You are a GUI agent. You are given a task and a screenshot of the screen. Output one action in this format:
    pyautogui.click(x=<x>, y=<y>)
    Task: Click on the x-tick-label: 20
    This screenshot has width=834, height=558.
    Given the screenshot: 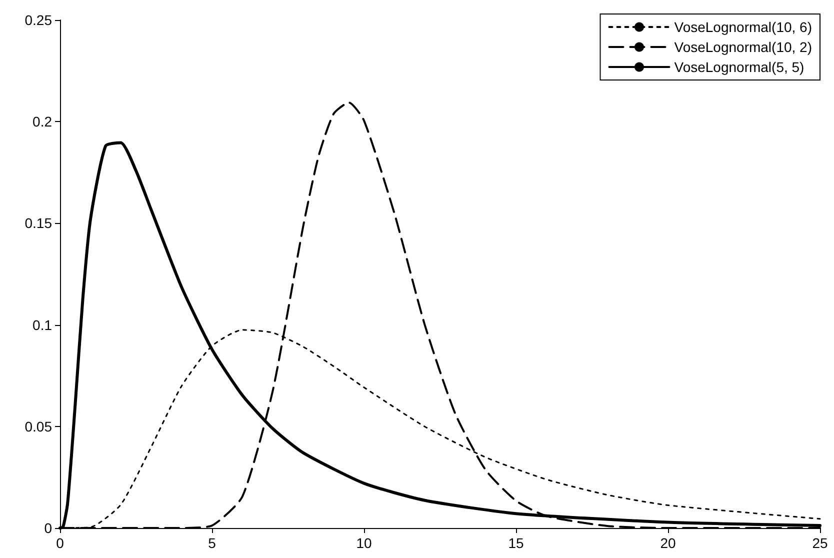 What is the action you would take?
    pyautogui.click(x=668, y=543)
    